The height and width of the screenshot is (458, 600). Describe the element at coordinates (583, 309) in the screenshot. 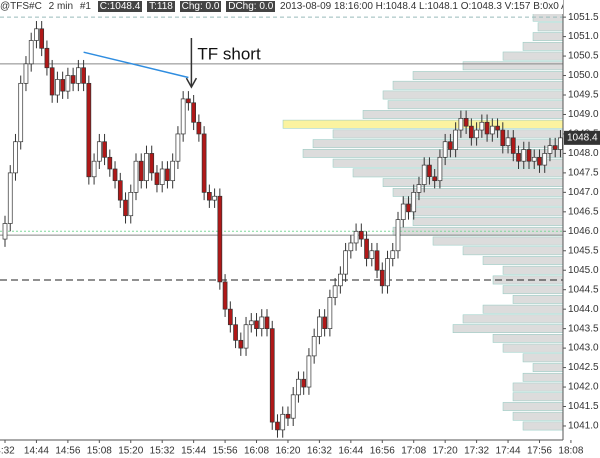

I see `y-tick-label: 1044.0` at that location.